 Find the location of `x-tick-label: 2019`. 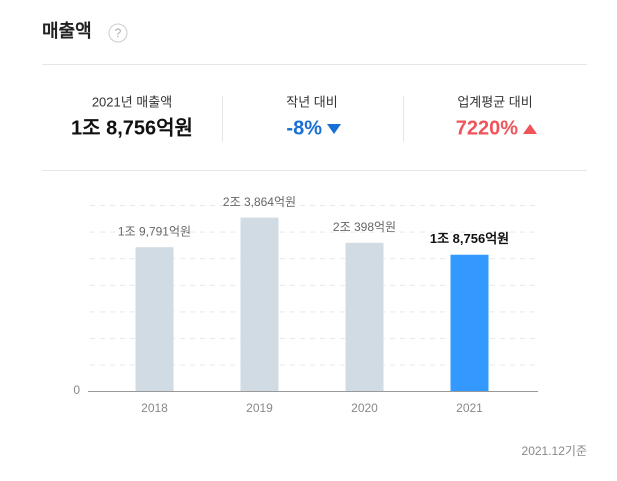

x-tick-label: 2019 is located at coordinates (259, 408).